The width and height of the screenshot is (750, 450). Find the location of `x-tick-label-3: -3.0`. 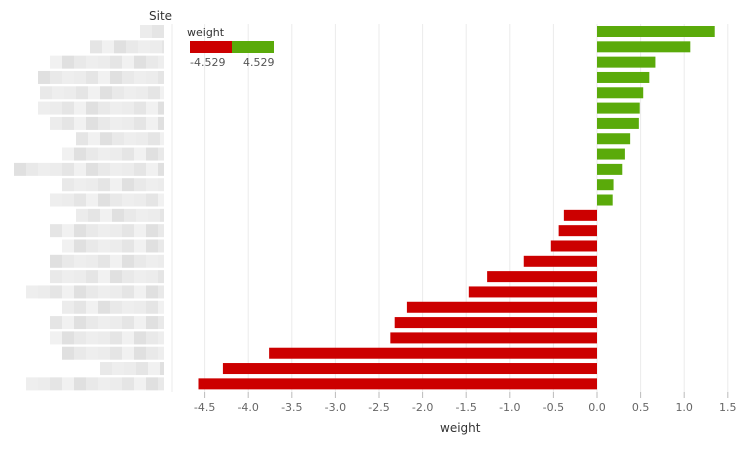

x-tick-label-3: -3.0 is located at coordinates (335, 407).